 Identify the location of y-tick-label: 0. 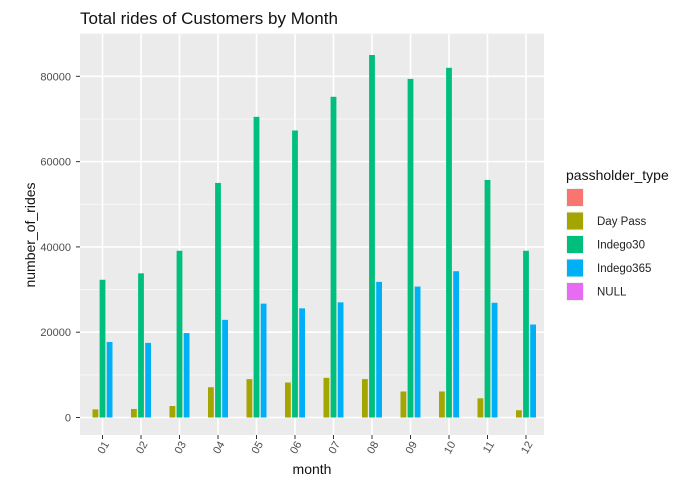
(68, 419).